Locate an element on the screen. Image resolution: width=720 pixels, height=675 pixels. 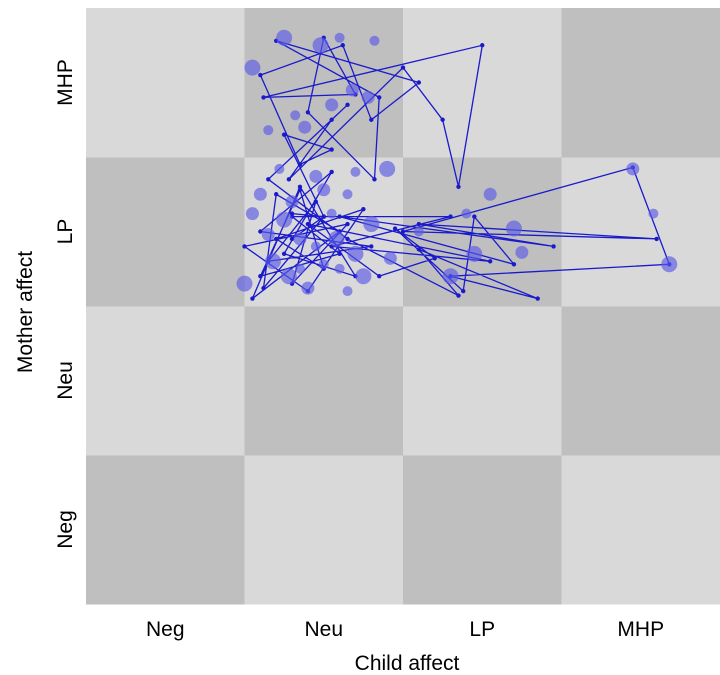
x-tick-neg: Neg is located at coordinates (165, 629).